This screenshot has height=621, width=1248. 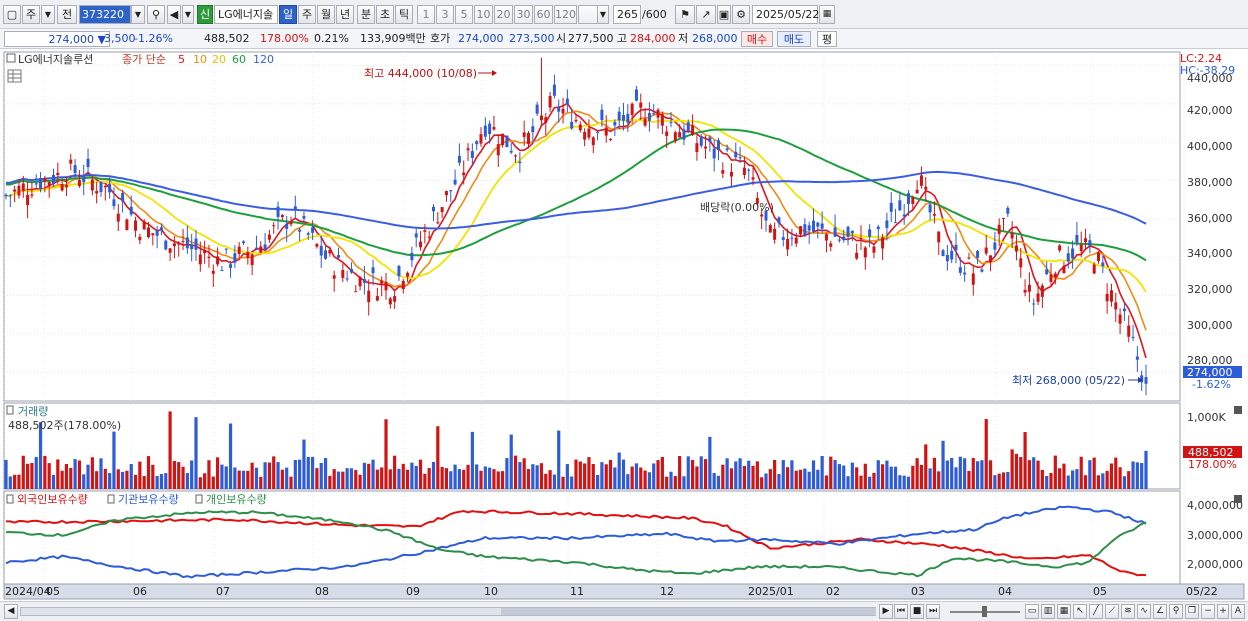 I want to click on interval-120: 120, so click(x=565, y=14).